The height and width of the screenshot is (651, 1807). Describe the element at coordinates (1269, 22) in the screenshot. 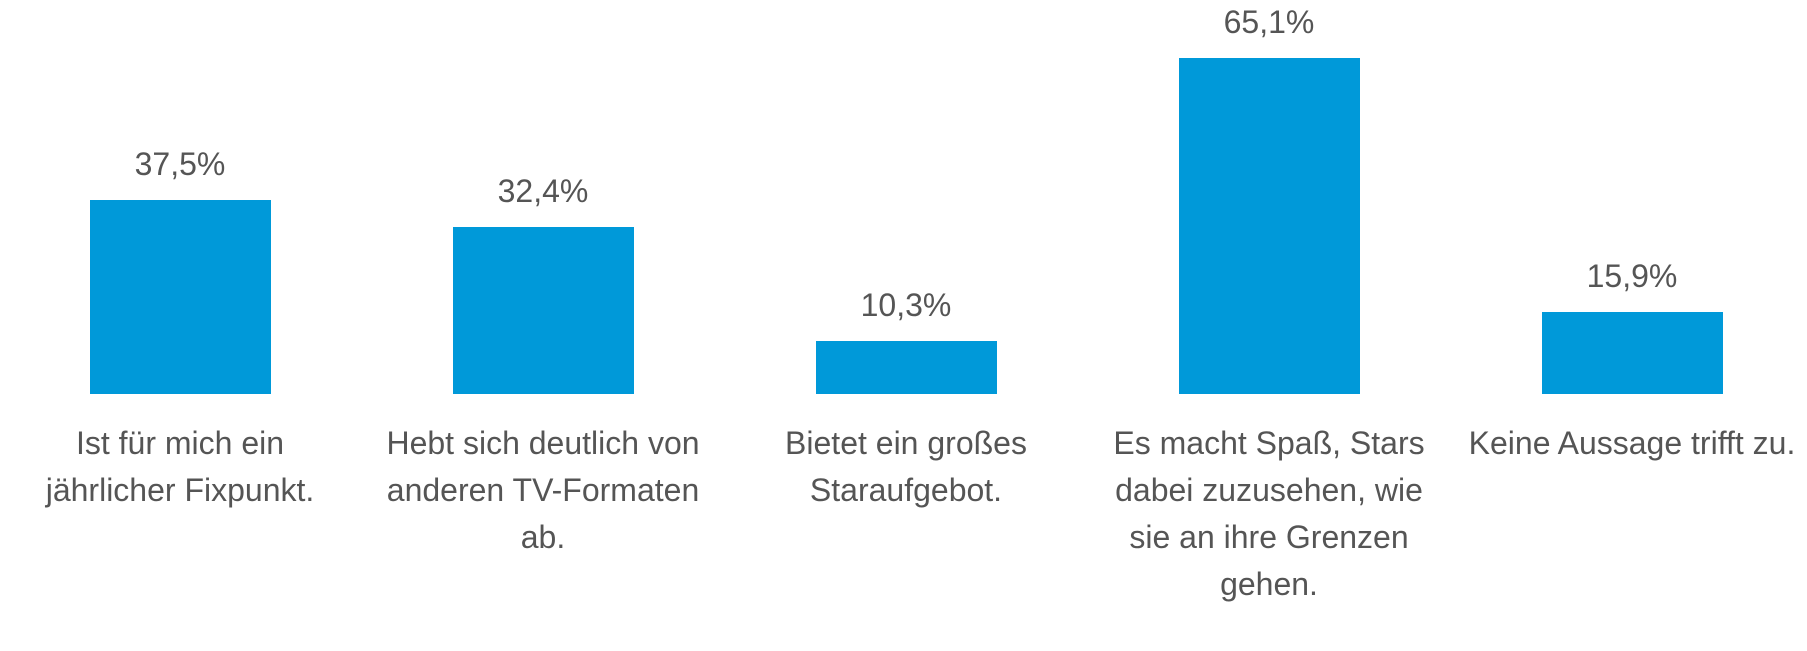

I see `value-label: 65,1%` at that location.